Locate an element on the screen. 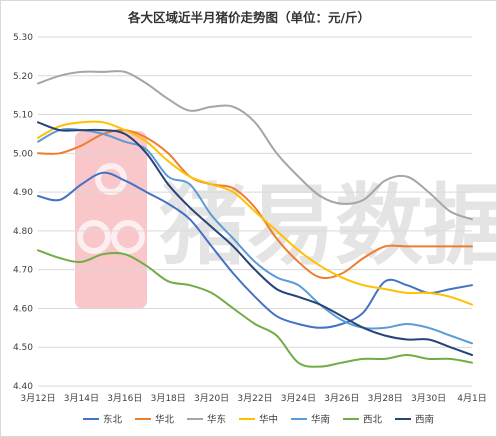 The height and width of the screenshot is (437, 497). x-tick-label: 3月24日 is located at coordinates (298, 398).